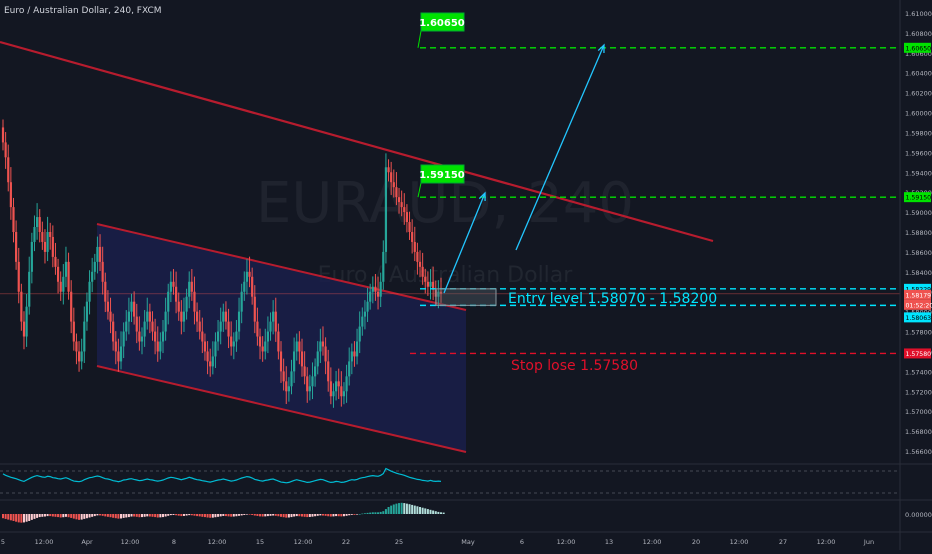  Describe the element at coordinates (87, 542) in the screenshot. I see `time-tick-label: Apr` at that location.